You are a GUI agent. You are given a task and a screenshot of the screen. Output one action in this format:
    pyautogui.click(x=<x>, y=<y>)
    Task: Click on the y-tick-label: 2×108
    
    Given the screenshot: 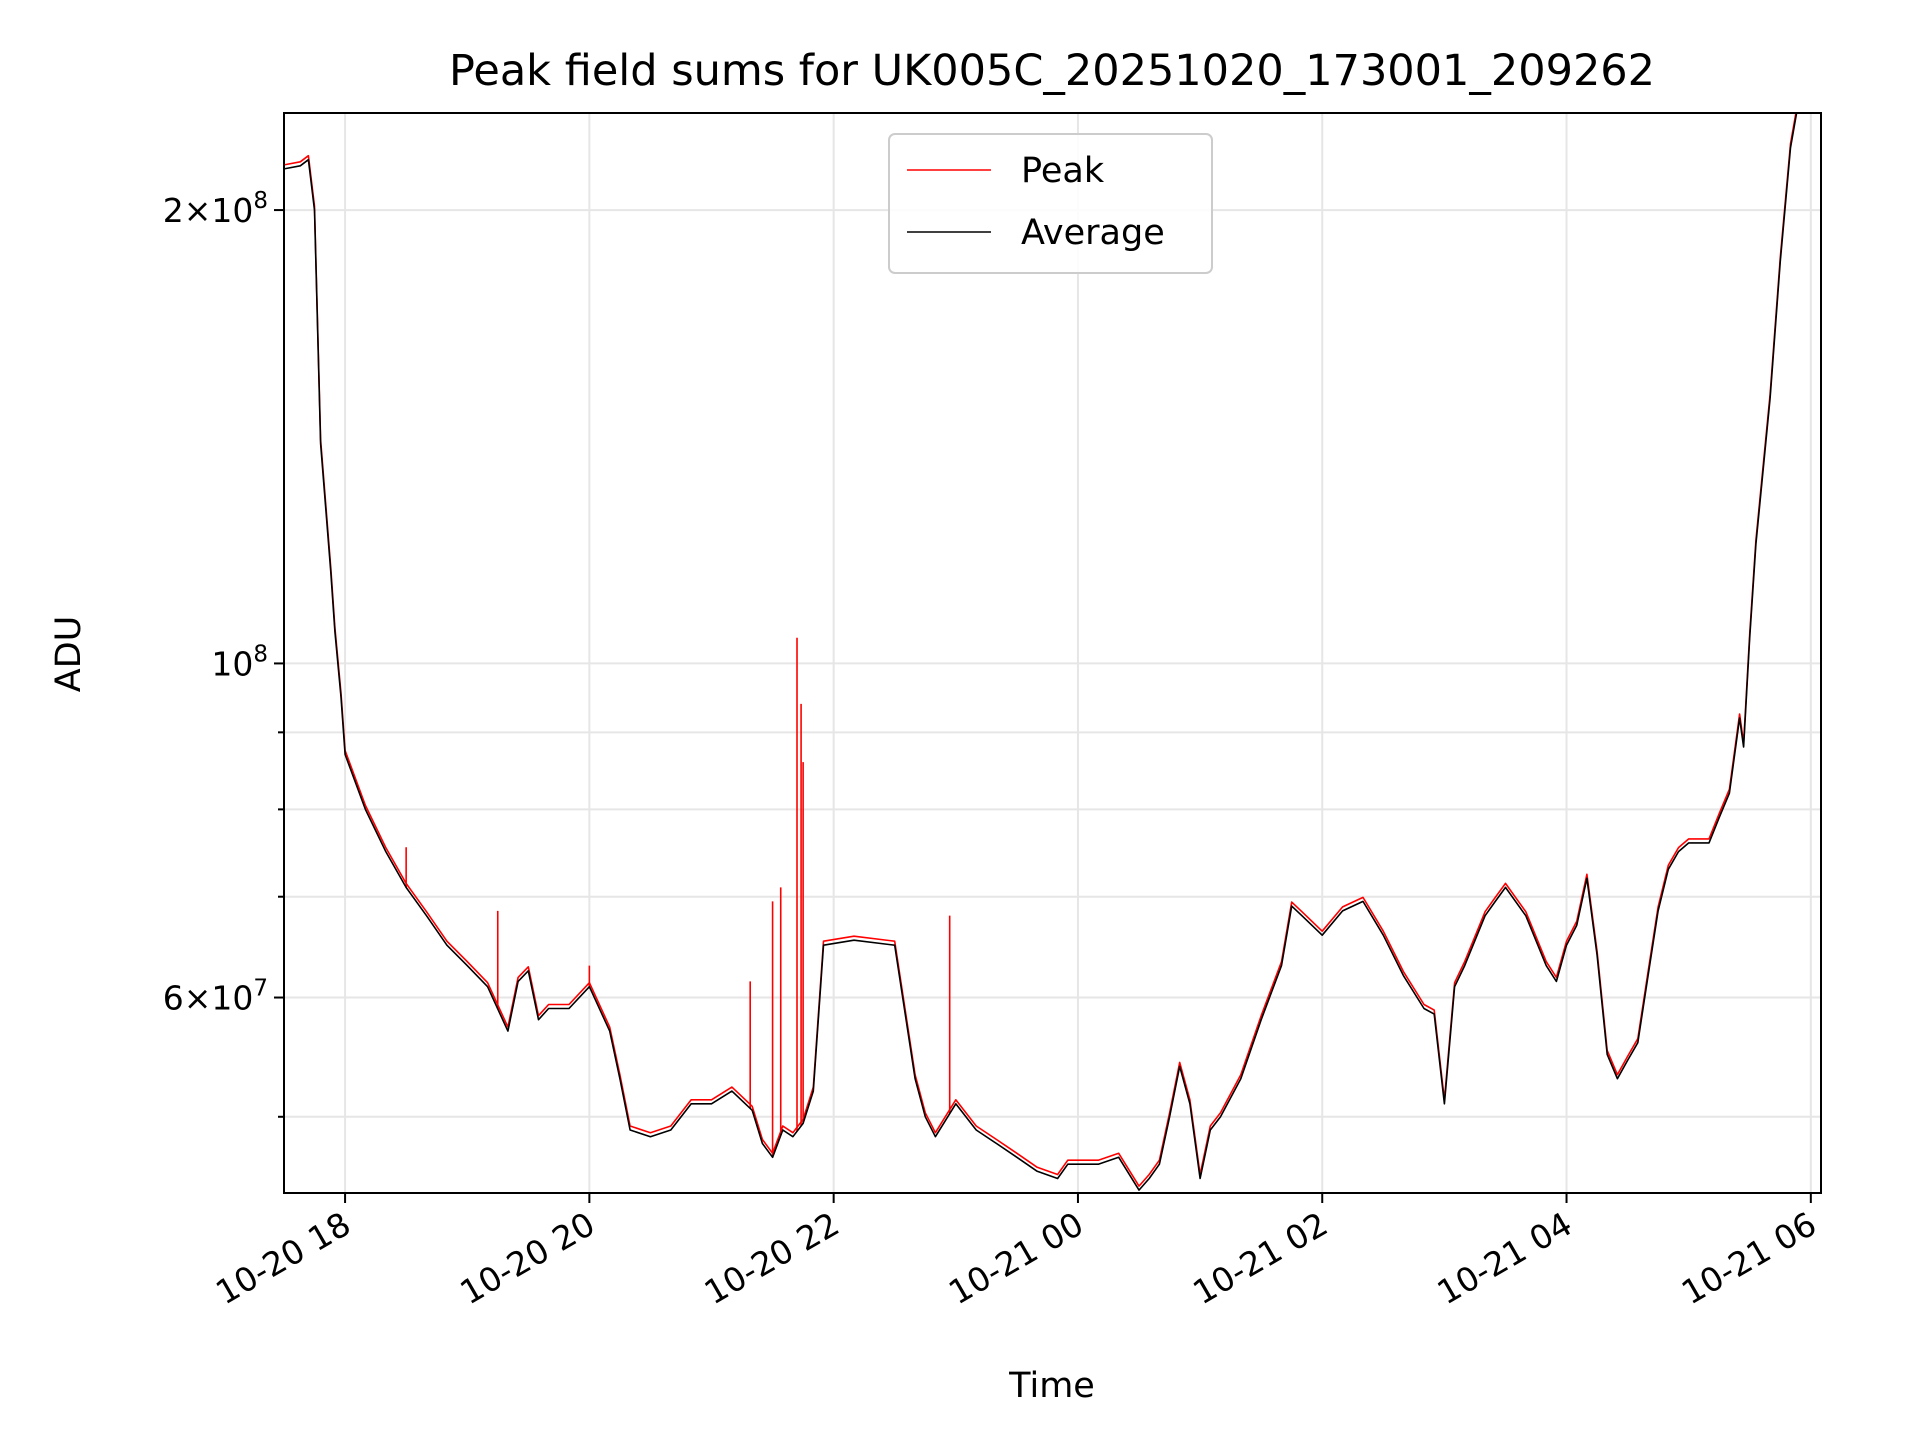 What is the action you would take?
    pyautogui.click(x=215, y=209)
    